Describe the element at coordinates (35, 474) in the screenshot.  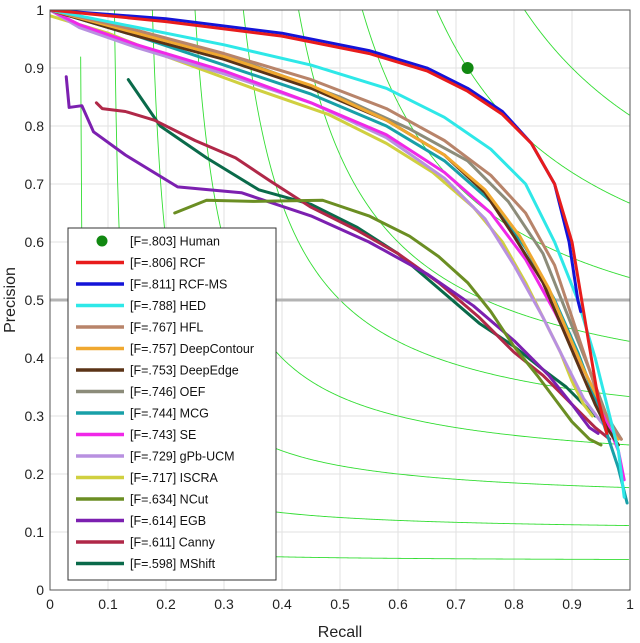
I see `y-tick-label: 0.2` at that location.